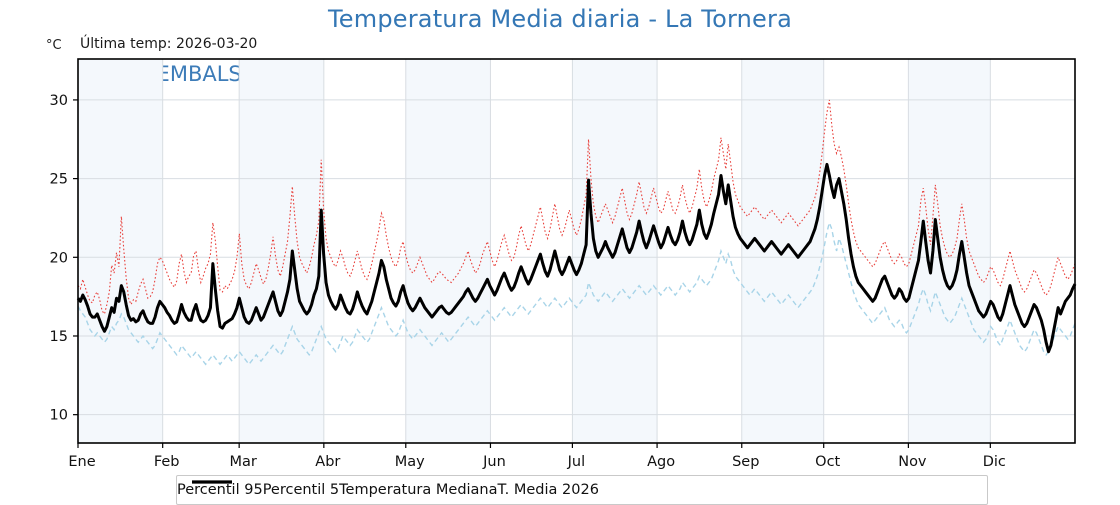  Describe the element at coordinates (661, 462) in the screenshot. I see `x-tick-label: Ago` at that location.